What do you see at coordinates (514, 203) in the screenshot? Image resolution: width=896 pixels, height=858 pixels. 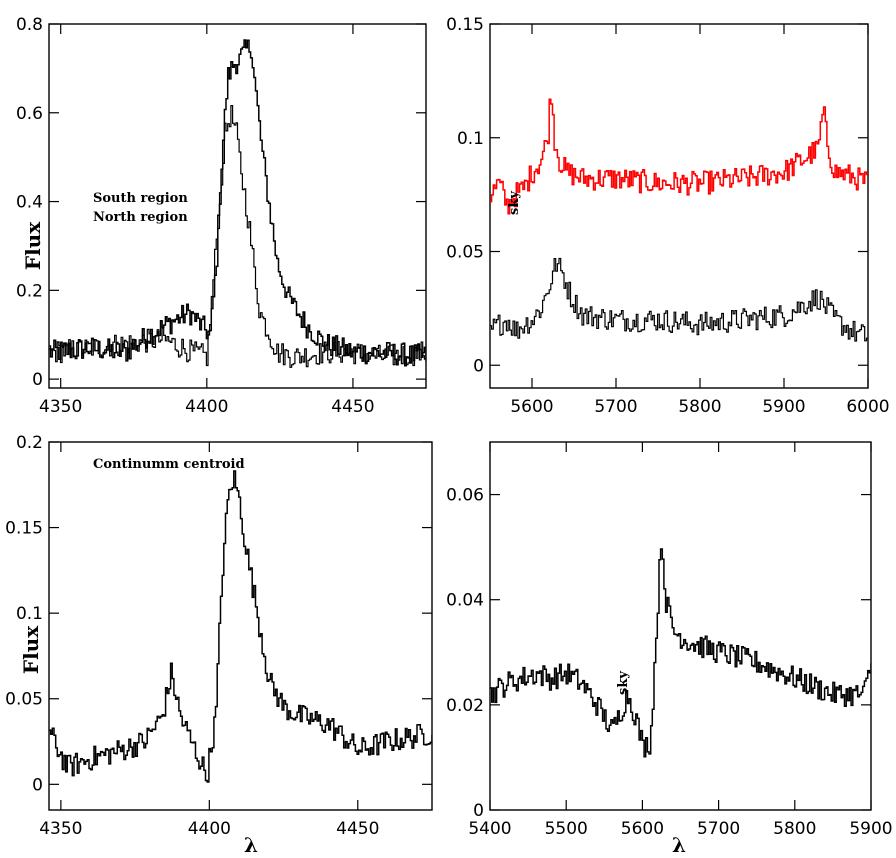 I see `annotation-sky-top: sky` at bounding box center [514, 203].